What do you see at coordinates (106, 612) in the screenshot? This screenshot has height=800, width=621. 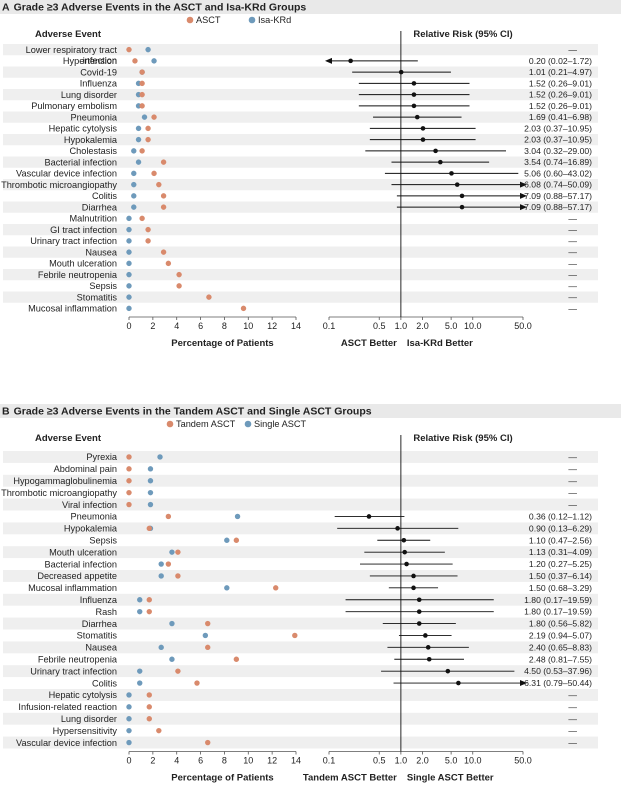 I see `row-label: Rash` at bounding box center [106, 612].